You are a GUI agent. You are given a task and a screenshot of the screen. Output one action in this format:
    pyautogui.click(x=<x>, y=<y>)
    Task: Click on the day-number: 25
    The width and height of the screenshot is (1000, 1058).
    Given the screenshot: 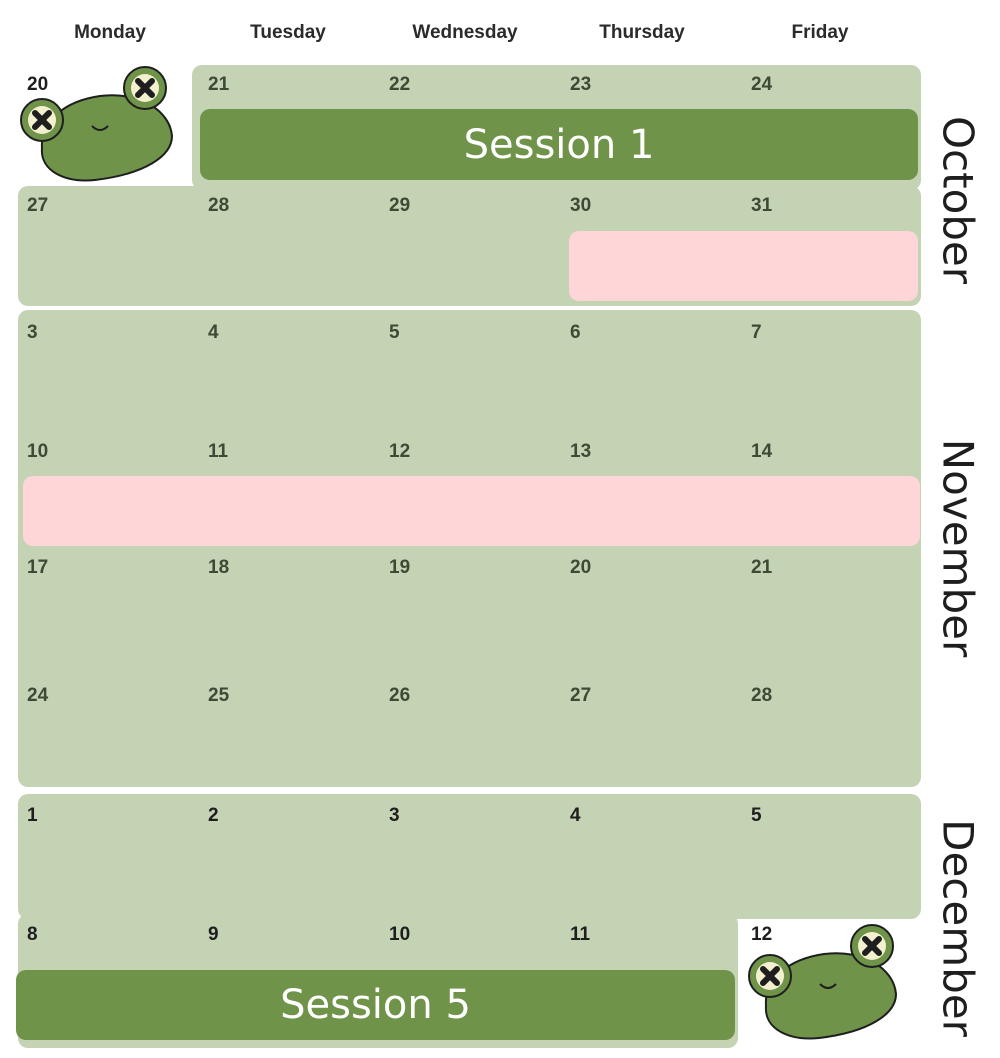 What is the action you would take?
    pyautogui.click(x=219, y=695)
    